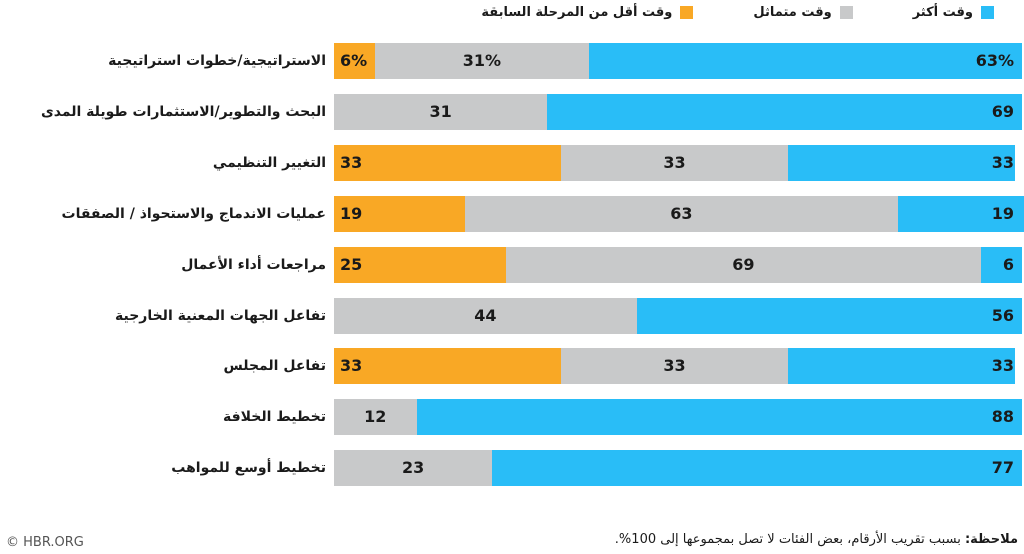 The height and width of the screenshot is (554, 1024). I want to click on bar-row: 31 69, so click(678, 111).